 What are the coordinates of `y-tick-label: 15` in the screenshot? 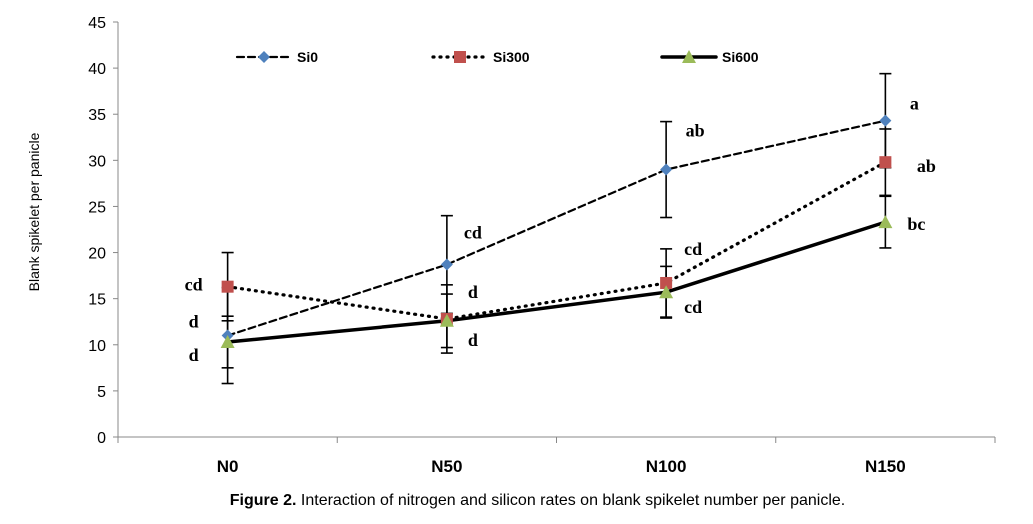 It's located at (97, 300).